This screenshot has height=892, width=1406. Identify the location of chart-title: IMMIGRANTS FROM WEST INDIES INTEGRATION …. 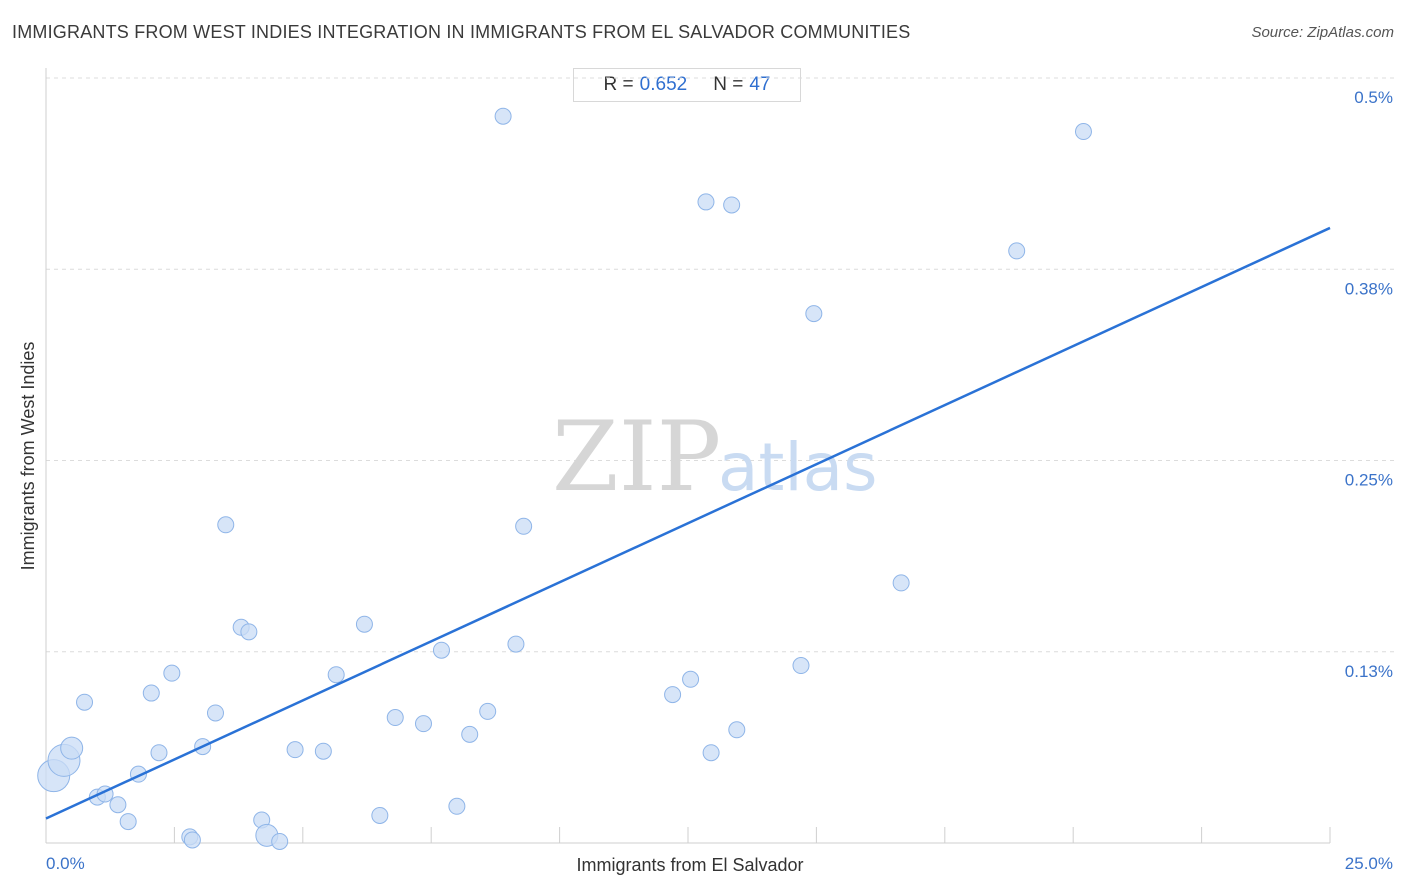
(461, 32).